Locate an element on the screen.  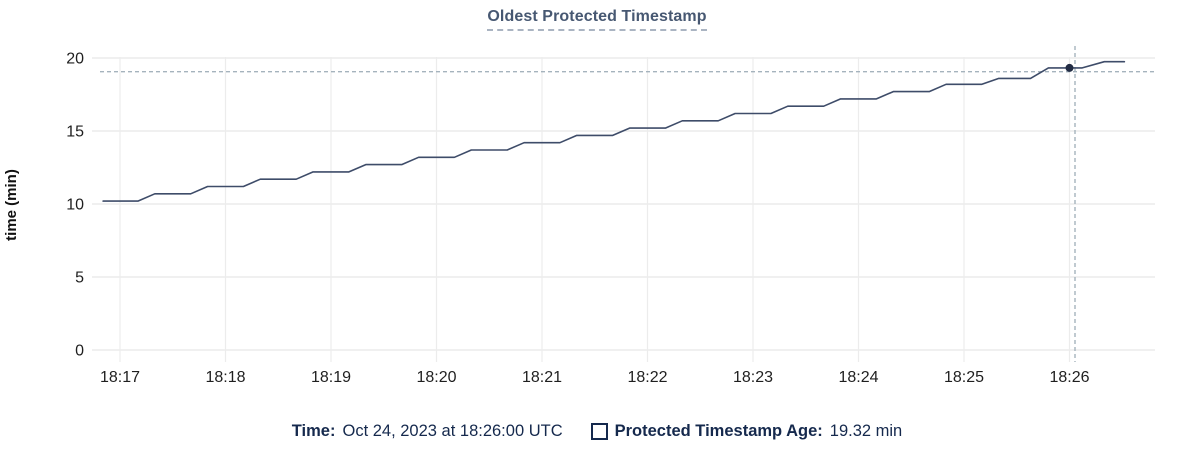
legend-series-label: Protected Timestamp Age: is located at coordinates (718, 430).